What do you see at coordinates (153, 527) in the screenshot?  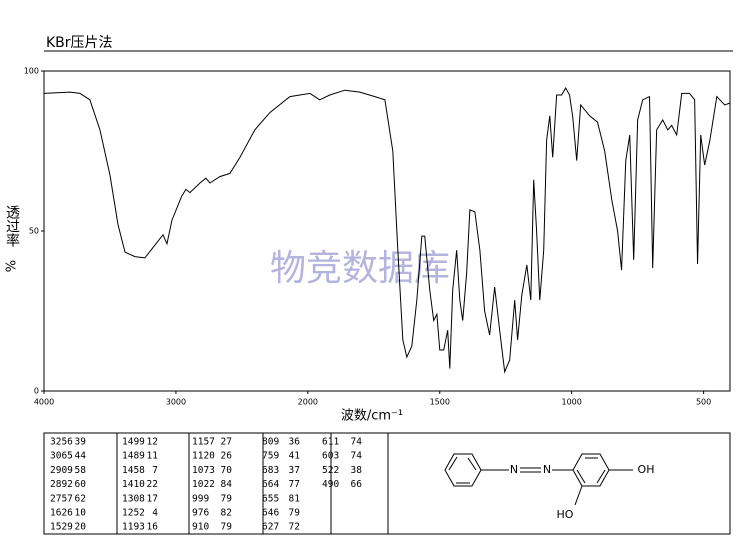 I see `peak-transmittance: 16` at bounding box center [153, 527].